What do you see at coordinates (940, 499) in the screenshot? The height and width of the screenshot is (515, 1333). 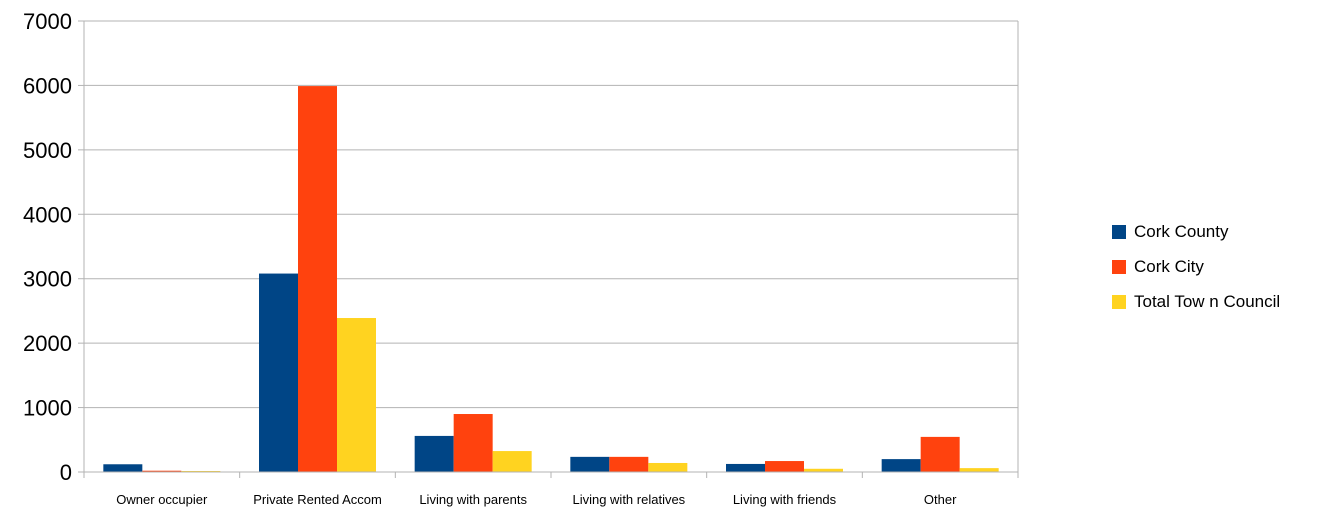 I see `x-tick-label: Other` at bounding box center [940, 499].